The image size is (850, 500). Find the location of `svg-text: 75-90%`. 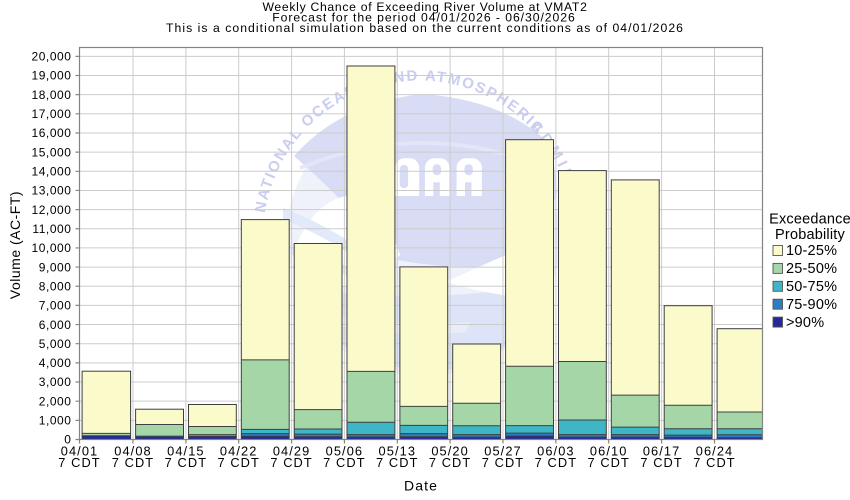

svg-text: 75-90% is located at coordinates (811, 305).